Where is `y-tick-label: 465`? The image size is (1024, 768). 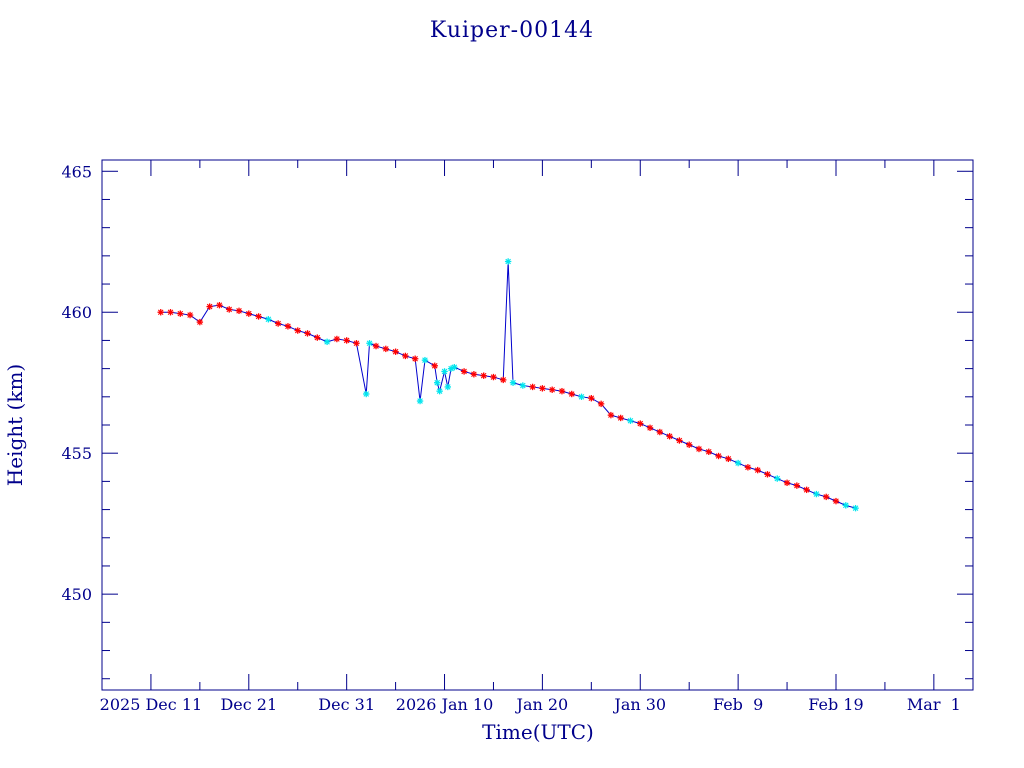
y-tick-label: 465 is located at coordinates (76, 171).